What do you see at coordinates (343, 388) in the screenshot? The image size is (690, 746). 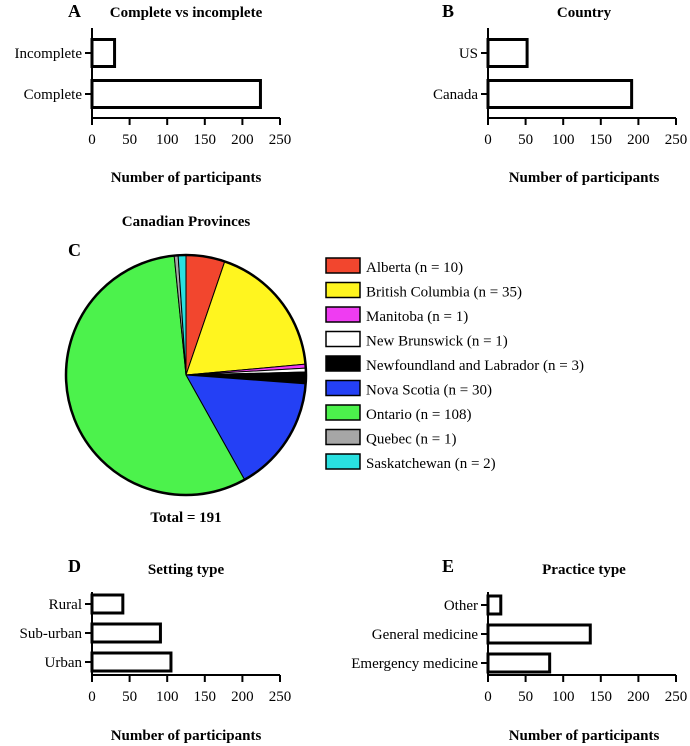 I see `legend-swatch-nova-scotia` at bounding box center [343, 388].